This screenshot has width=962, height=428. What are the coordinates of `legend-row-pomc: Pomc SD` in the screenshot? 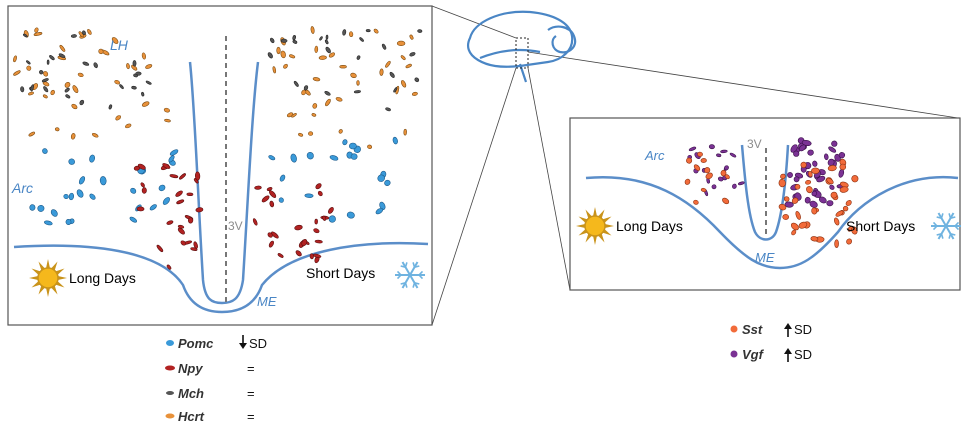 It's located at (216, 343).